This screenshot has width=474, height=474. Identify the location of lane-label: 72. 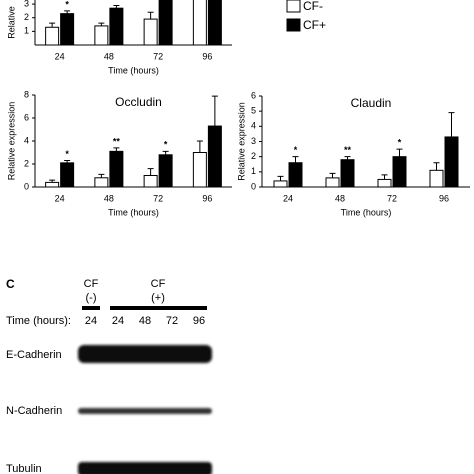
(172, 321).